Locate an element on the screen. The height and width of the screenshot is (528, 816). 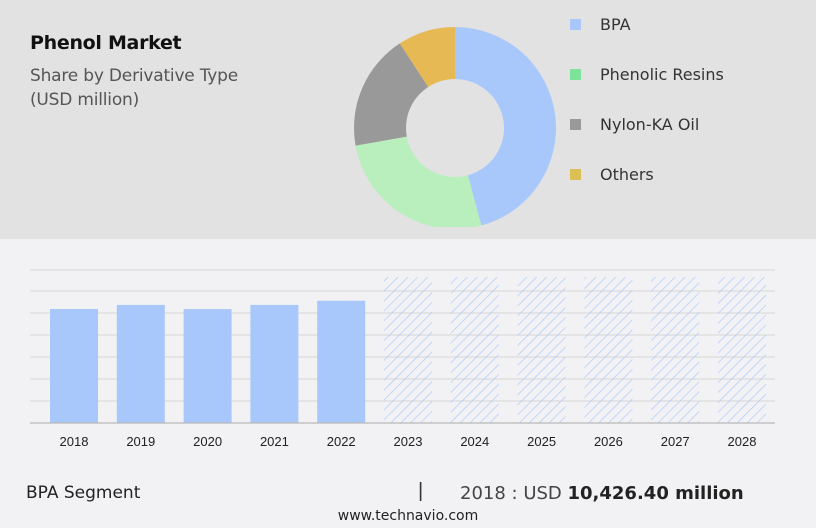
legend-item-phenolic-resins: Phenolic Resins is located at coordinates (680, 74).